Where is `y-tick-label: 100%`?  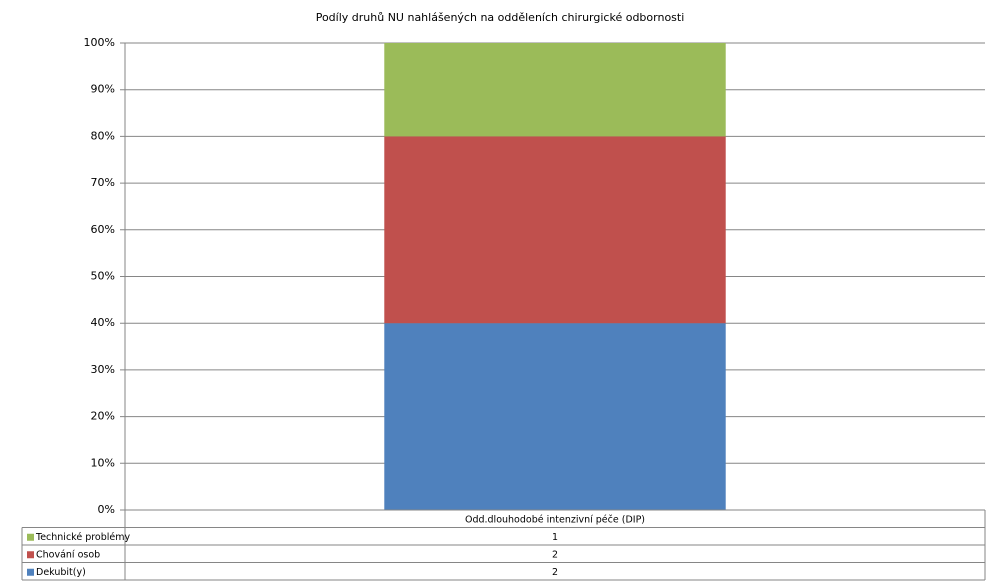
y-tick-label: 100% is located at coordinates (99, 42).